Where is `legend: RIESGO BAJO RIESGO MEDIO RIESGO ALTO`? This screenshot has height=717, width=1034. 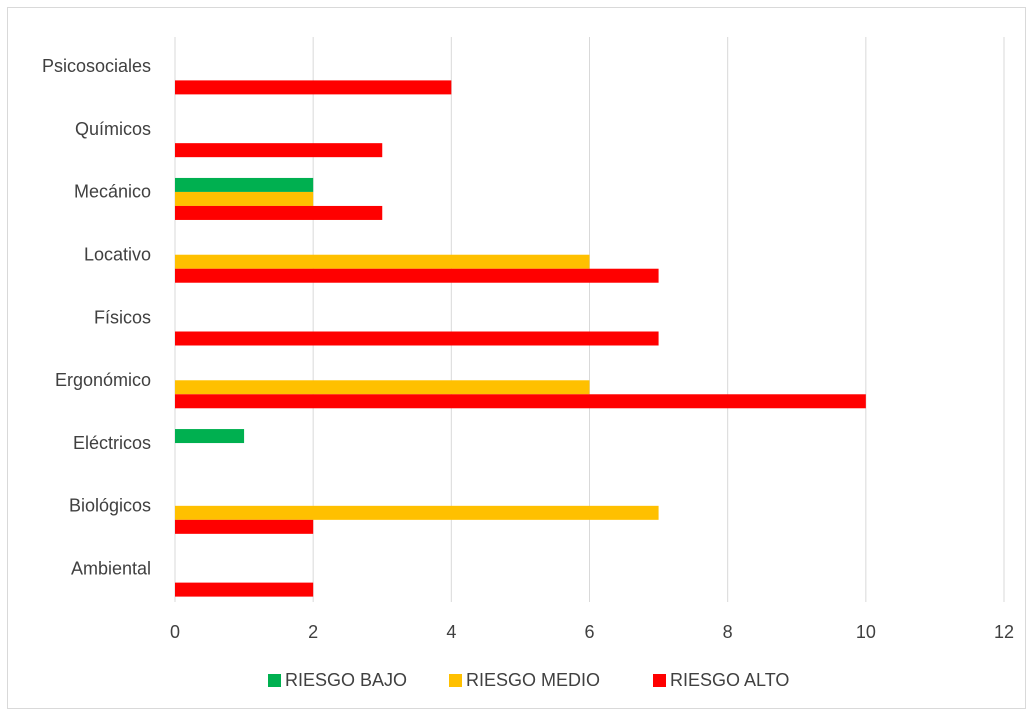
legend: RIESGO BAJO RIESGO MEDIO RIESGO ALTO is located at coordinates (528, 680).